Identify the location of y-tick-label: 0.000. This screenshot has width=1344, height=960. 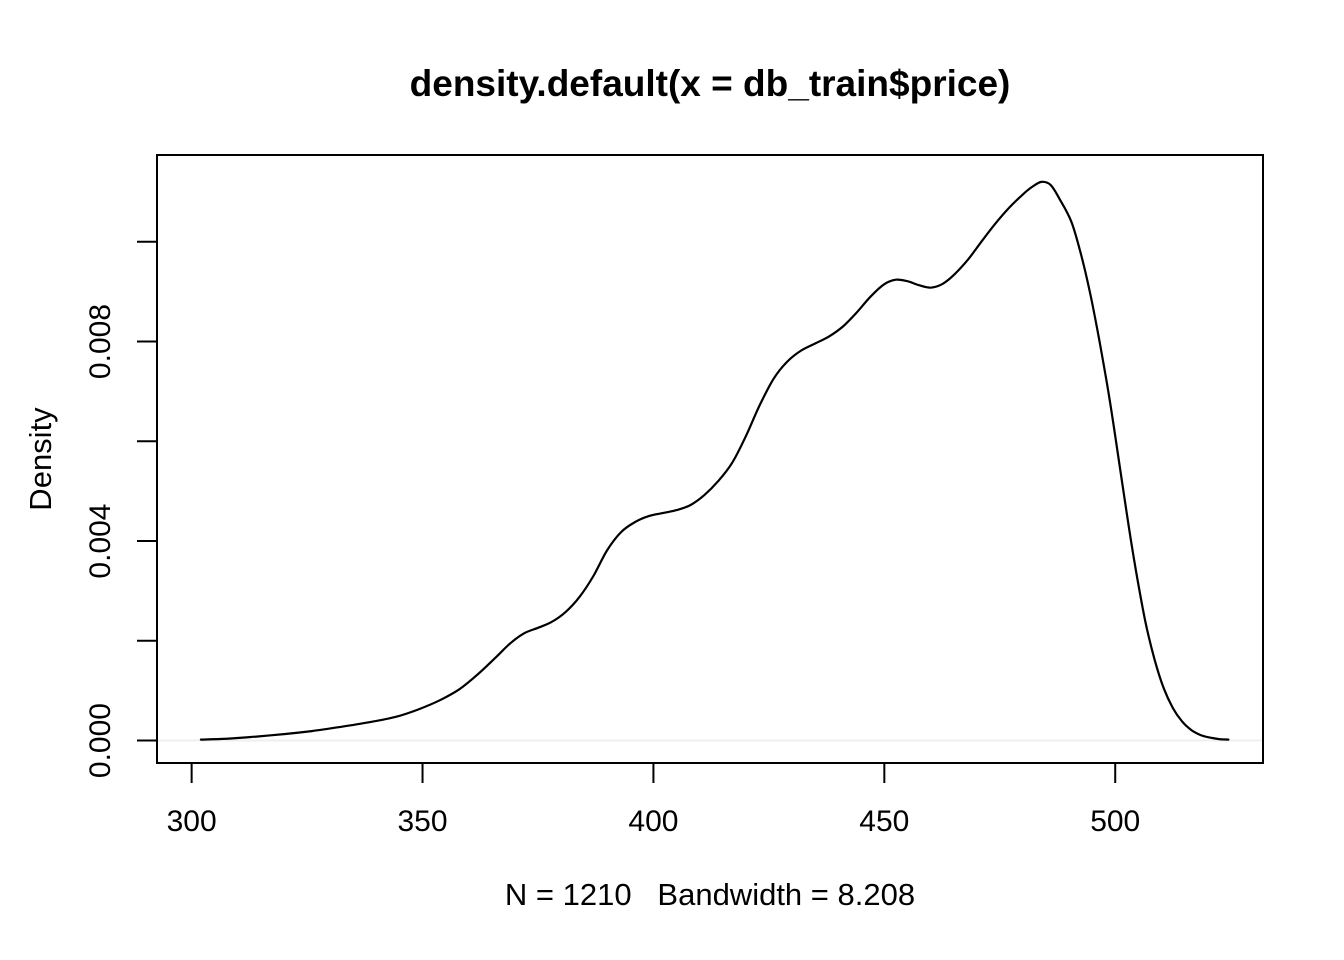
(100, 740).